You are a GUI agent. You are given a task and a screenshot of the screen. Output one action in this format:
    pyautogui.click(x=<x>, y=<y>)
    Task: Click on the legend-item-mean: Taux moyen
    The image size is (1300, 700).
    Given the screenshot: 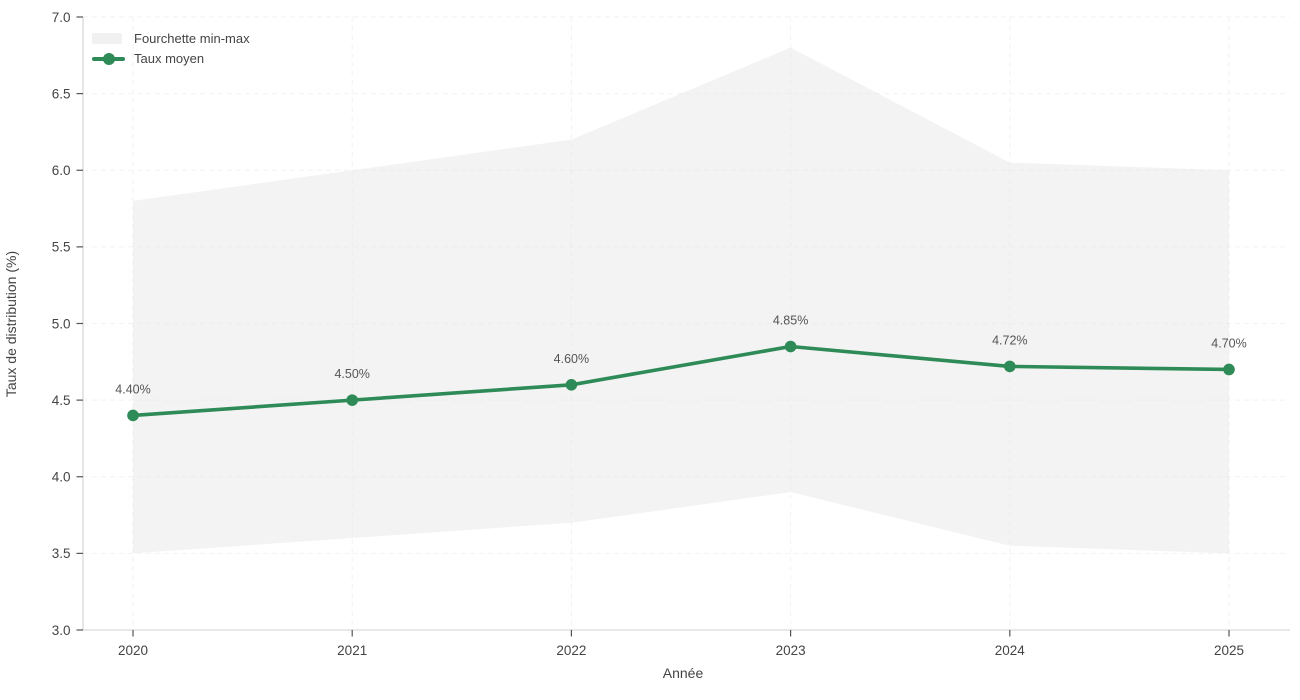 What is the action you would take?
    pyautogui.click(x=171, y=58)
    